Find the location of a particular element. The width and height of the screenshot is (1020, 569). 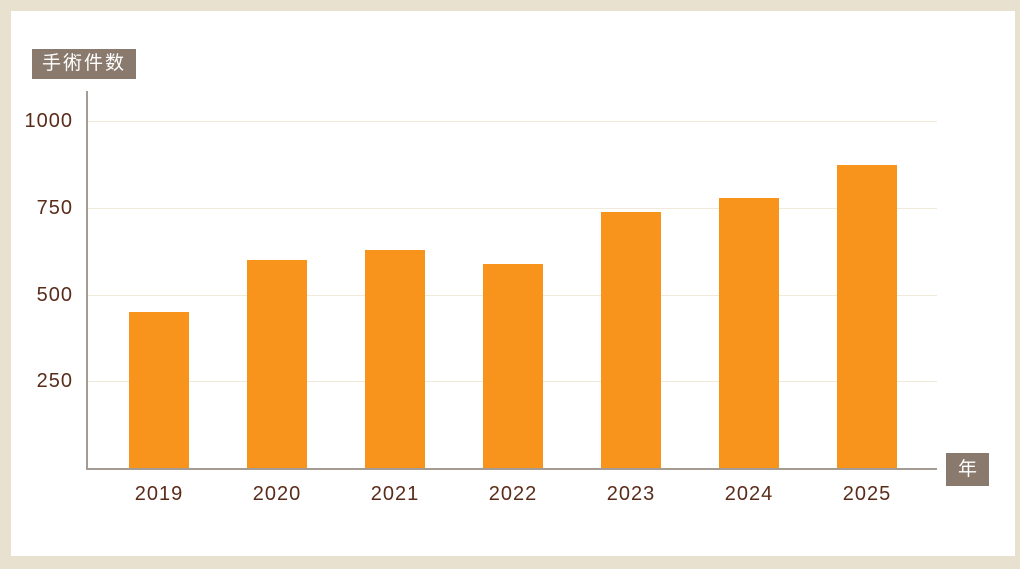

bar-2023 is located at coordinates (631, 340).